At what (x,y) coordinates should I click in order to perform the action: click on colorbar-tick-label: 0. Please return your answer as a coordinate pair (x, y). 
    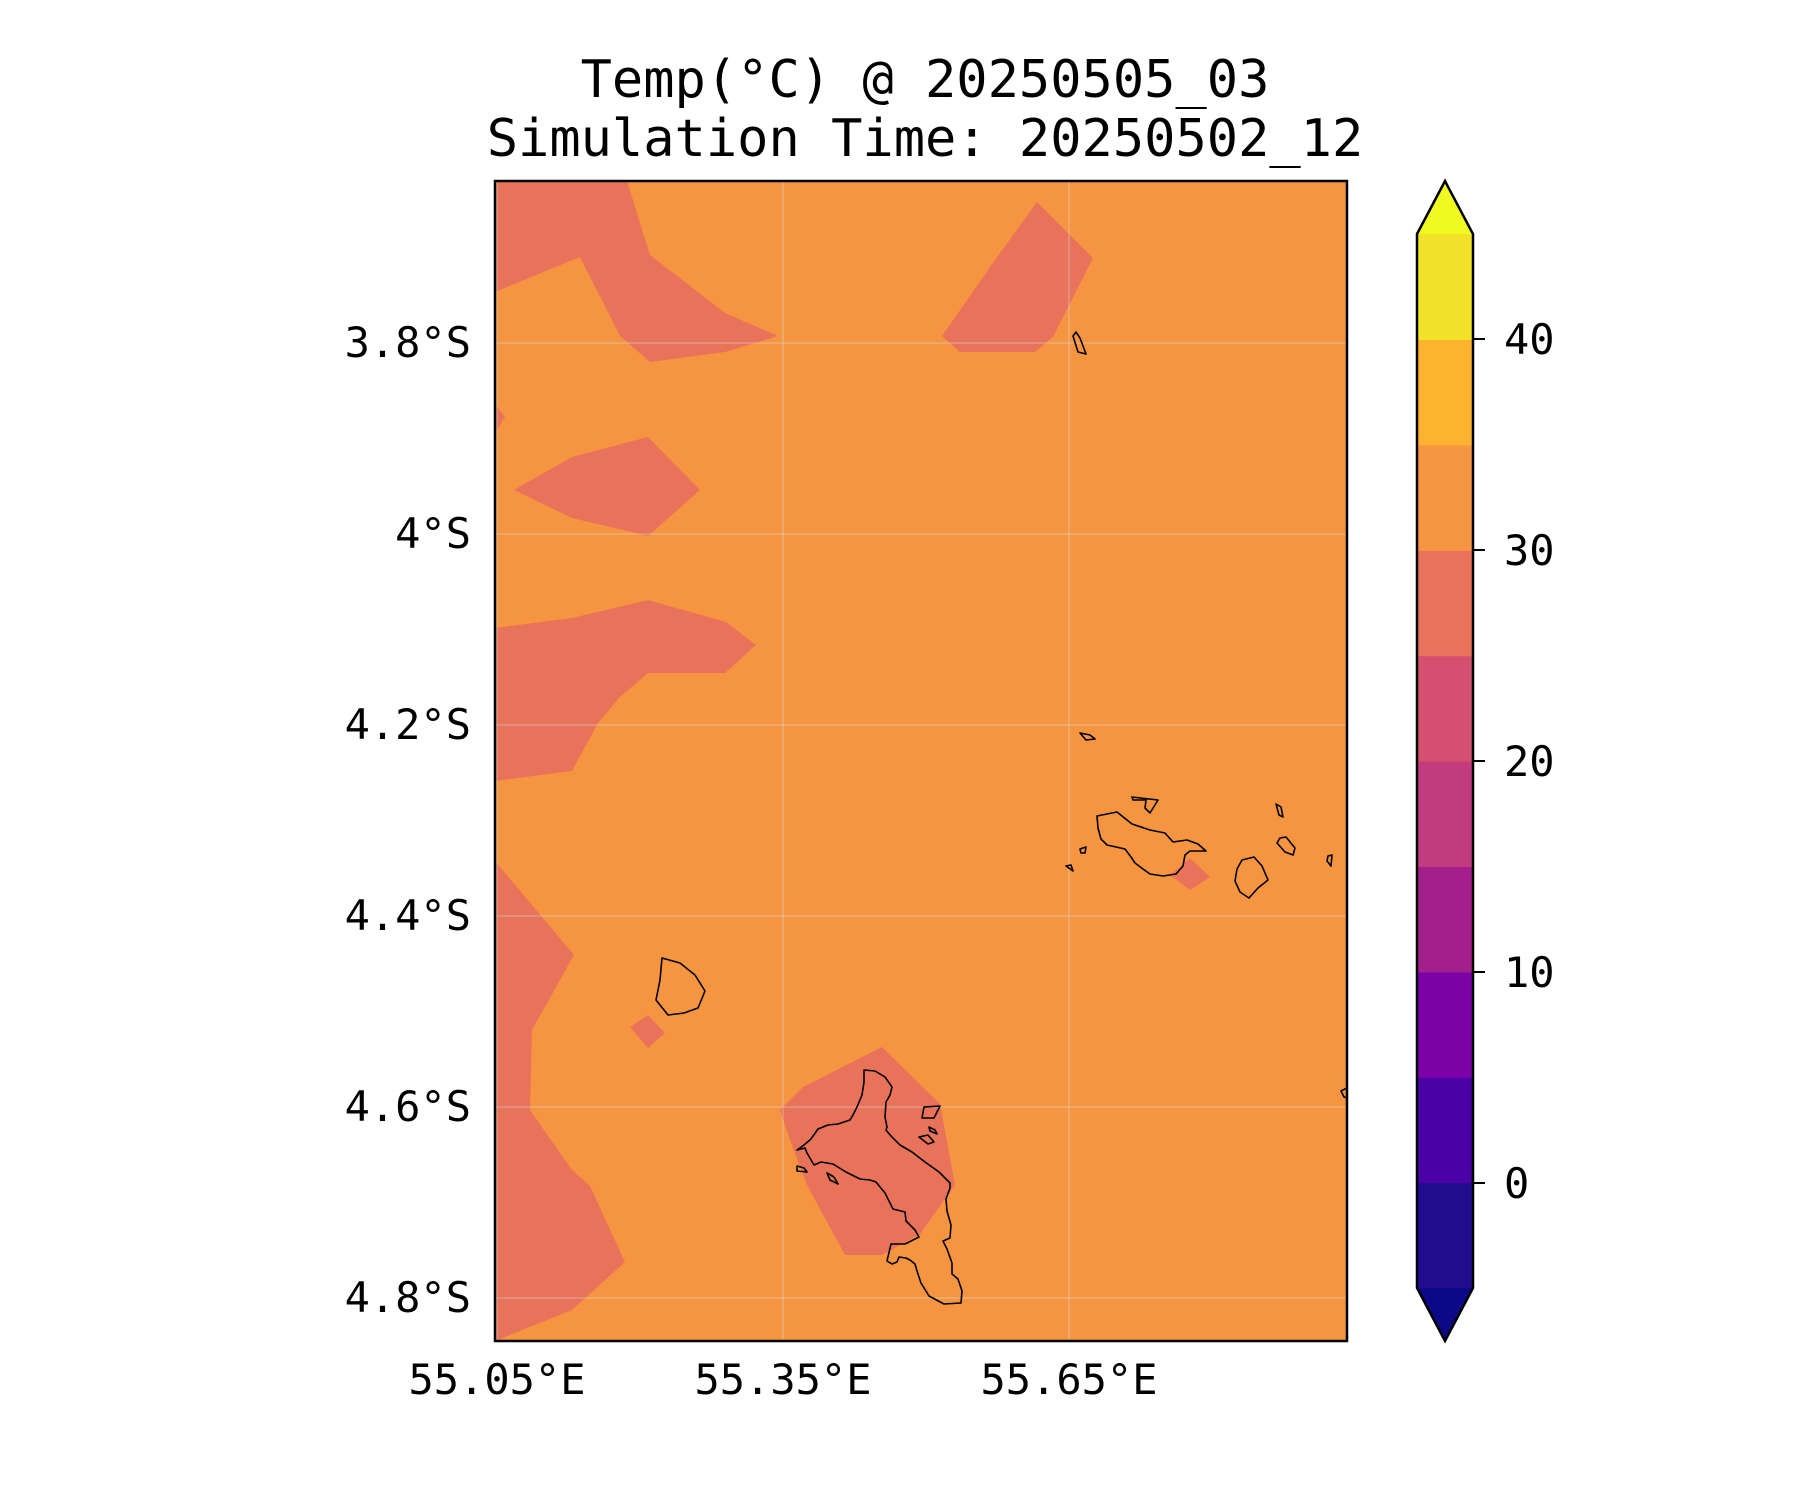
    Looking at the image, I should click on (1516, 1183).